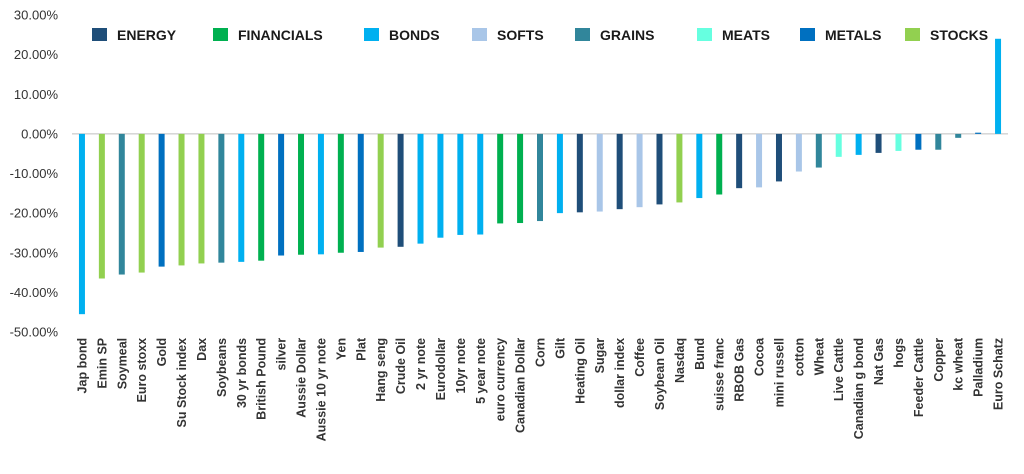 This screenshot has width=1024, height=474. What do you see at coordinates (202, 349) in the screenshot?
I see `x-tick-label: Dax` at bounding box center [202, 349].